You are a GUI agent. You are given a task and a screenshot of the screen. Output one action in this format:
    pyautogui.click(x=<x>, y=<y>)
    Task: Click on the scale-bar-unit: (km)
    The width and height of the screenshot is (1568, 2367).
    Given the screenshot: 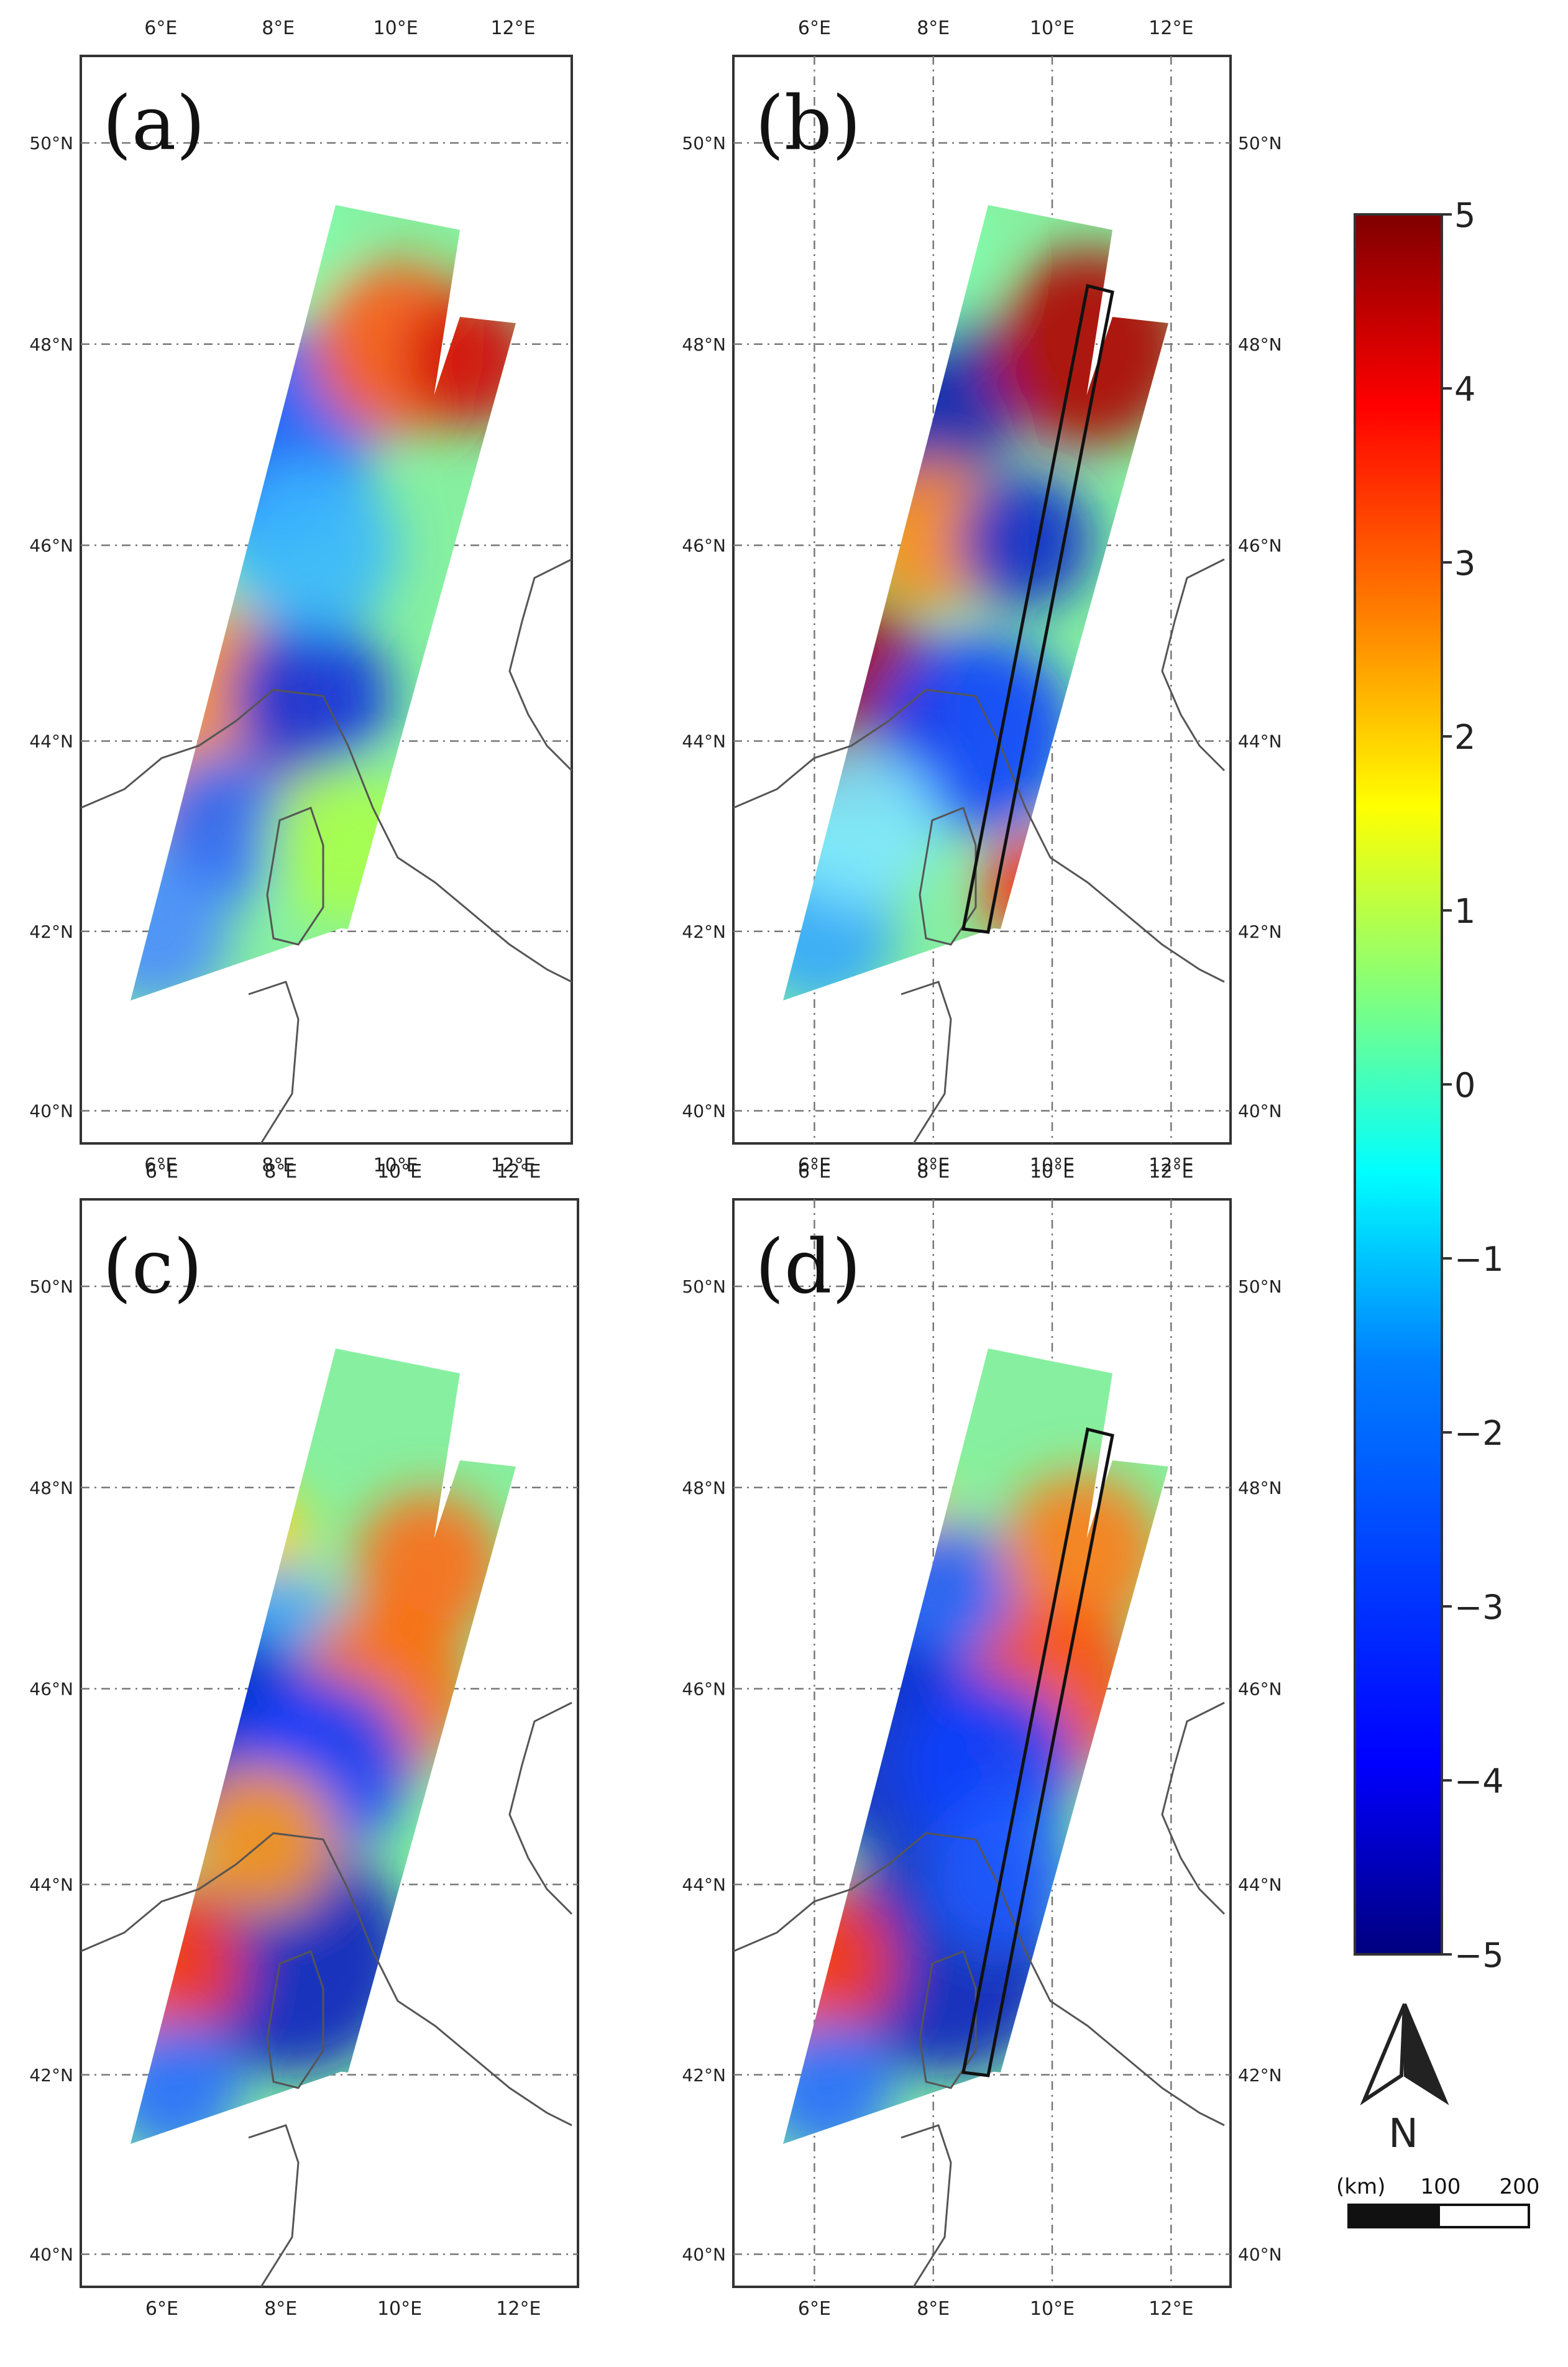 What is the action you would take?
    pyautogui.click(x=1360, y=2186)
    